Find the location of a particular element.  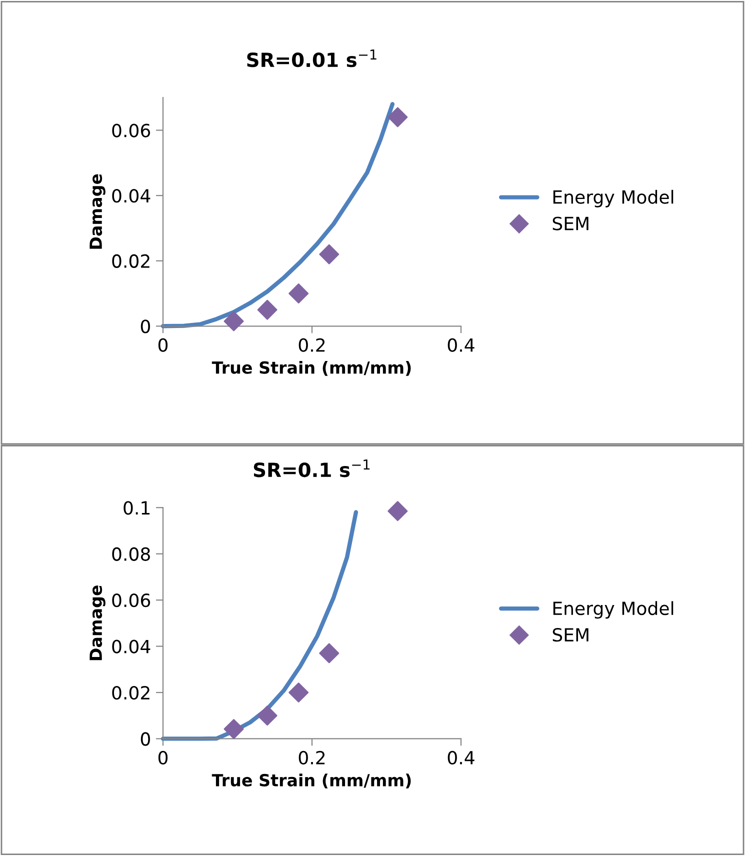

y-tick-label: 0.08 is located at coordinates (131, 554).